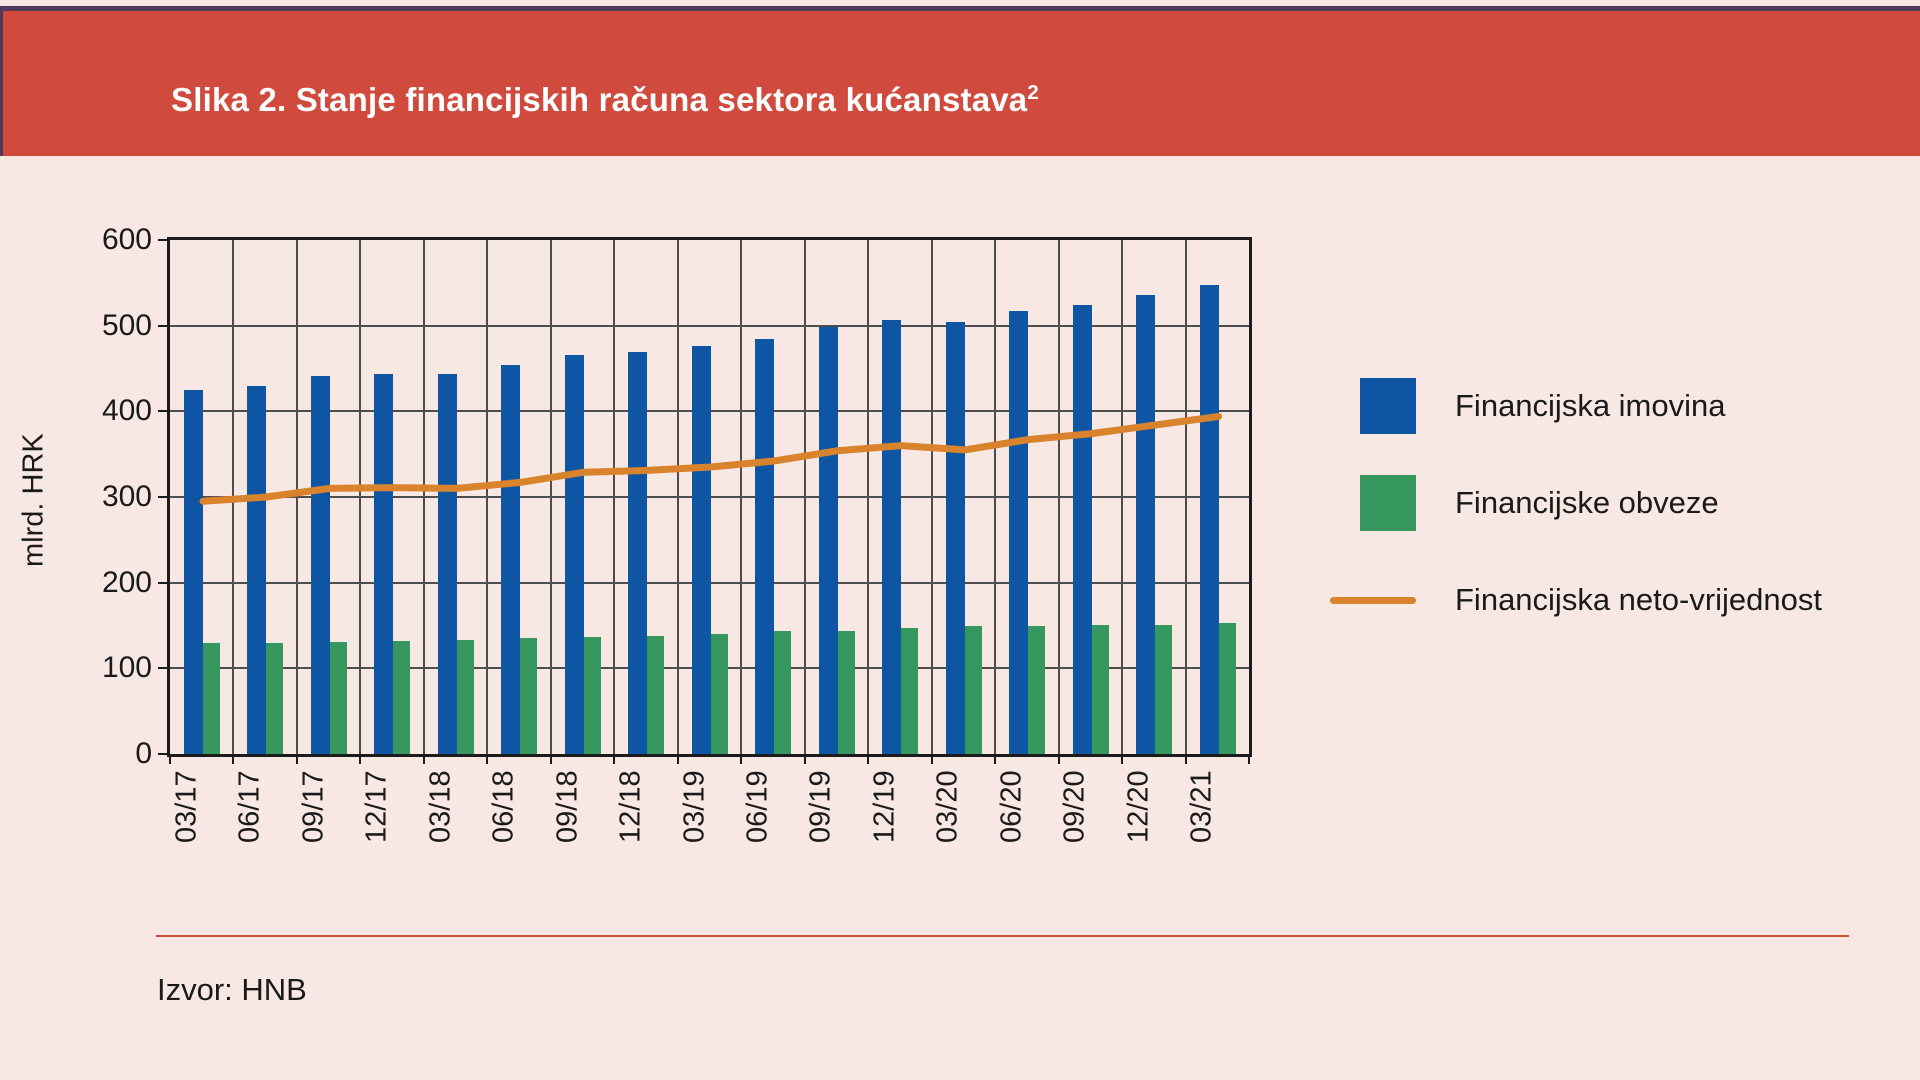  I want to click on legend-line-swatch, so click(1373, 600).